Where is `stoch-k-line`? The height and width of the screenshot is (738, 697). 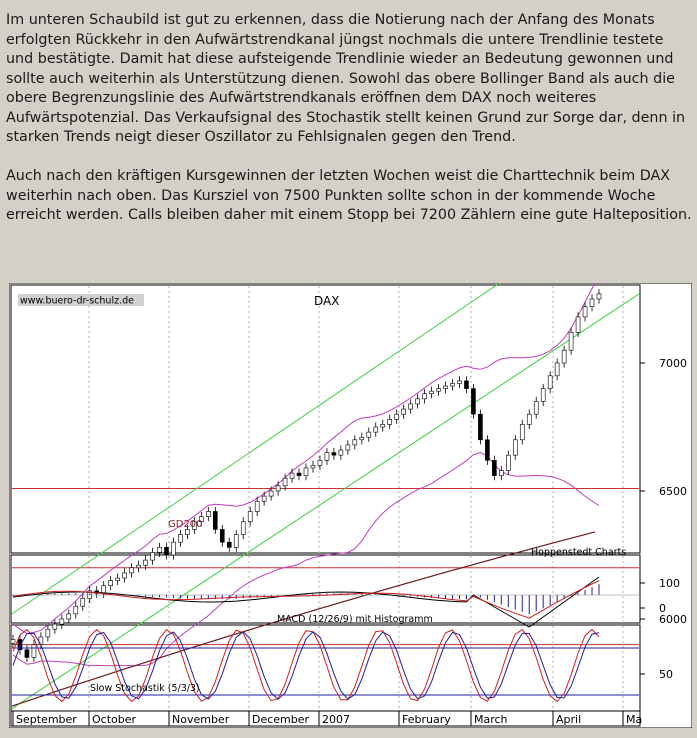
stoch-k-line is located at coordinates (306, 665).